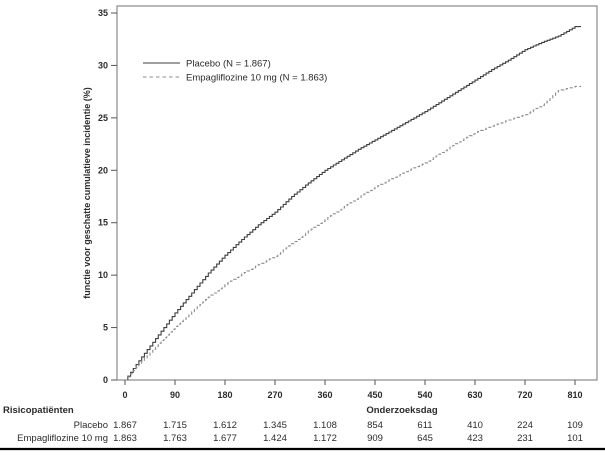  I want to click on x-tick-label: 450, so click(374, 395).